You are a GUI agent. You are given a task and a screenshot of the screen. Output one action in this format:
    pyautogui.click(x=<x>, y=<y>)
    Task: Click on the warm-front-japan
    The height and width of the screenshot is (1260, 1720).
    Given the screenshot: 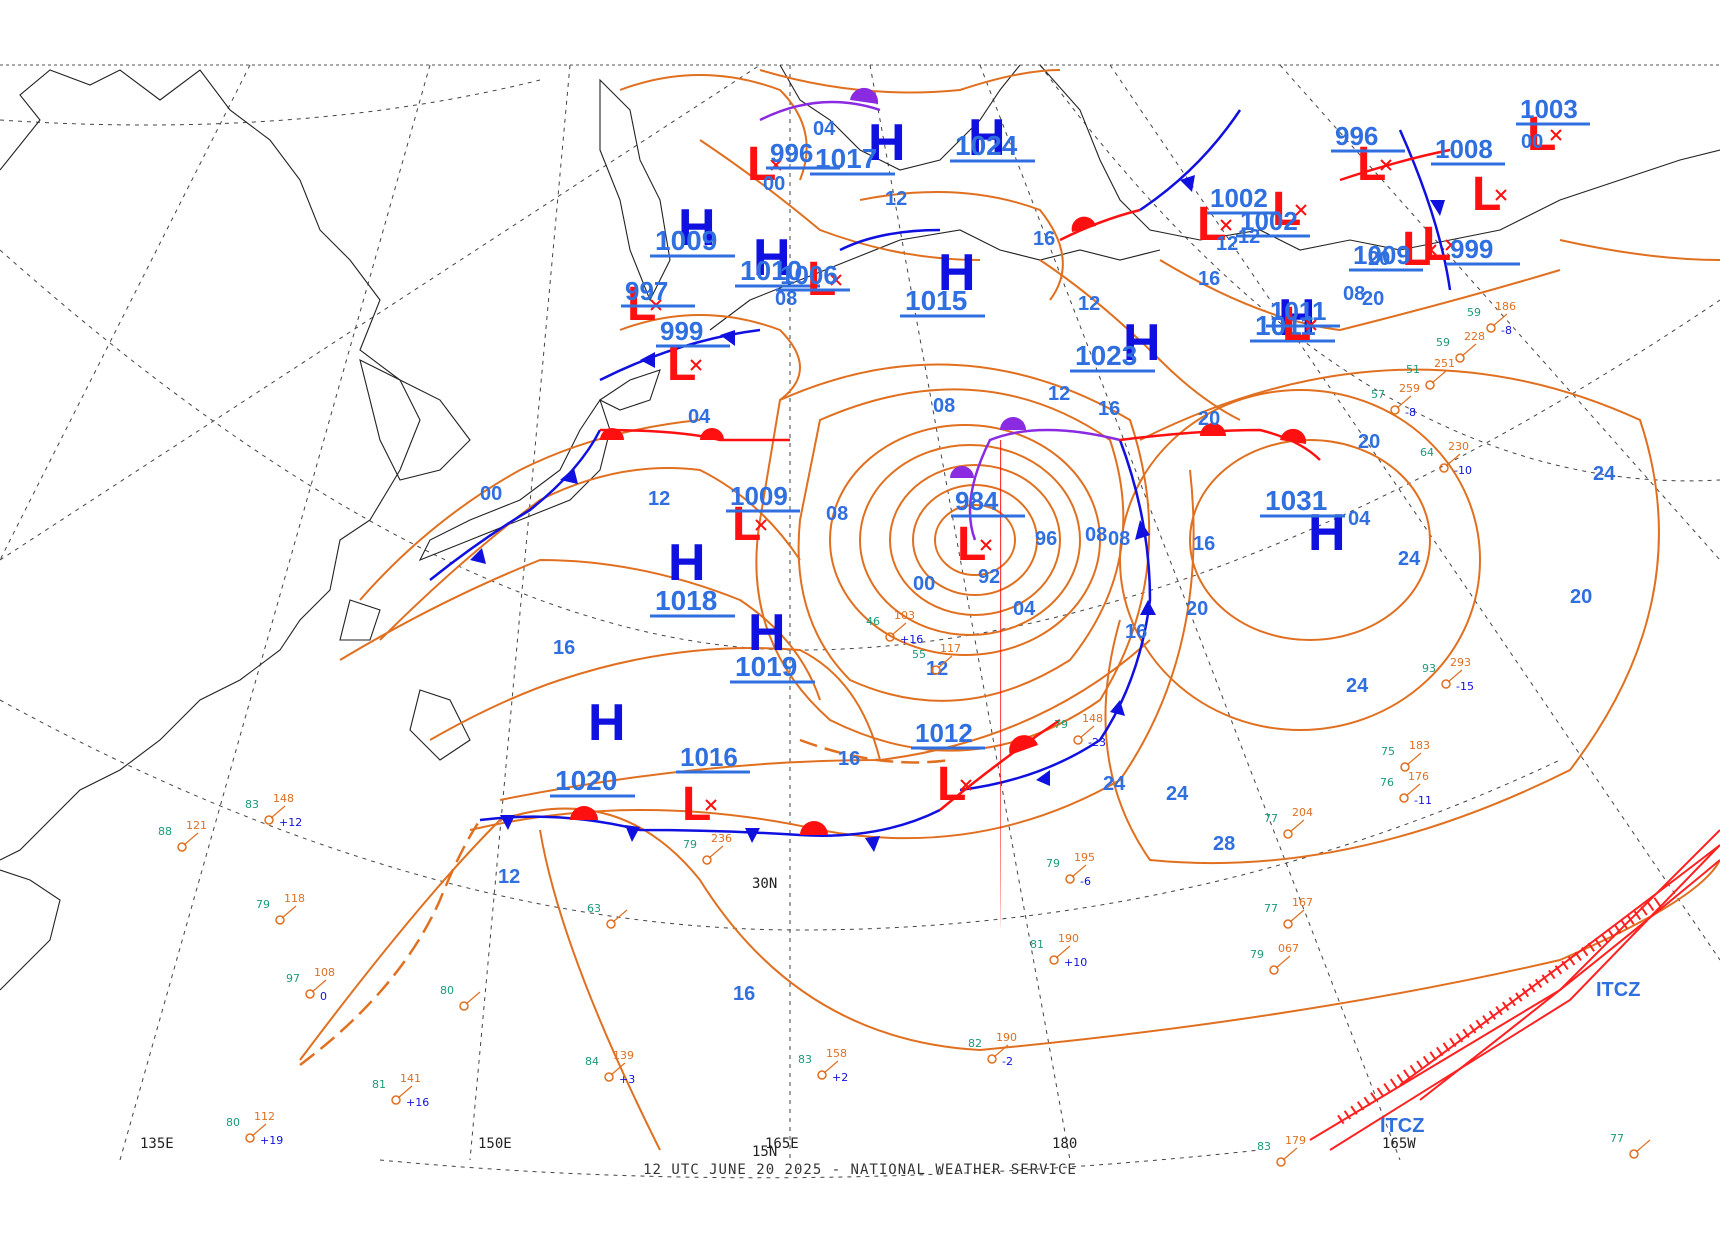 What is the action you would take?
    pyautogui.click(x=694, y=435)
    